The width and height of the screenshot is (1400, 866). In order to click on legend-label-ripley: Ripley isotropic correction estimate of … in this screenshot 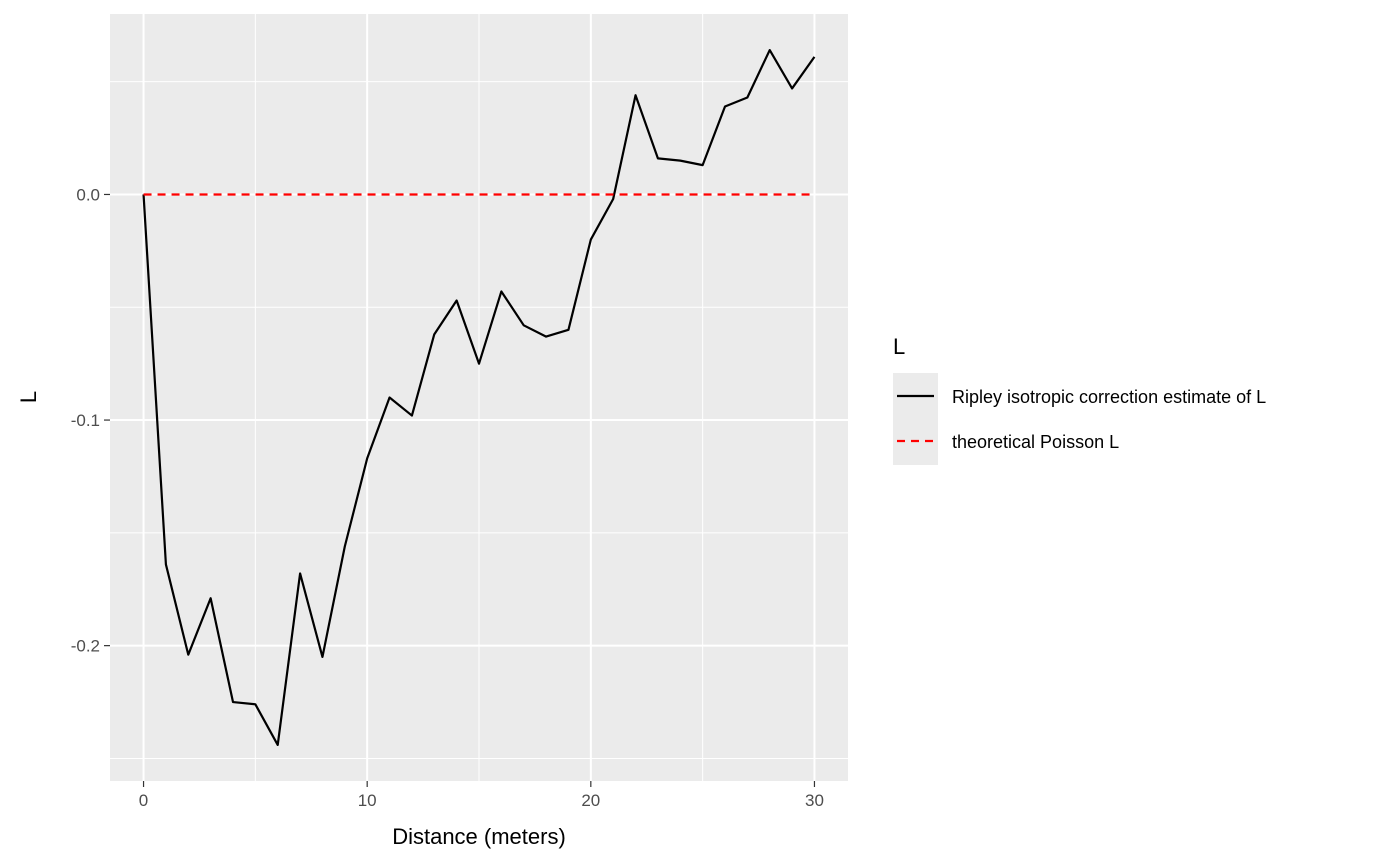, I will do `click(1109, 397)`.